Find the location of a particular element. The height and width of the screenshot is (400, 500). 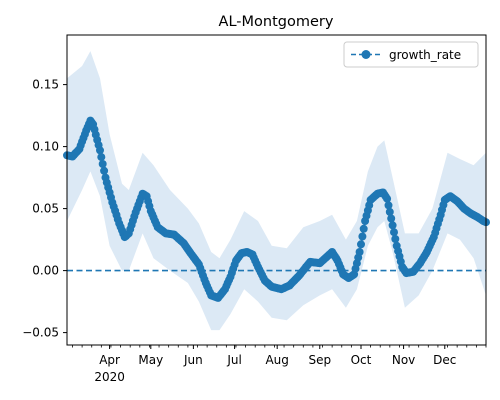

legend-label: growth_rate is located at coordinates (425, 55).